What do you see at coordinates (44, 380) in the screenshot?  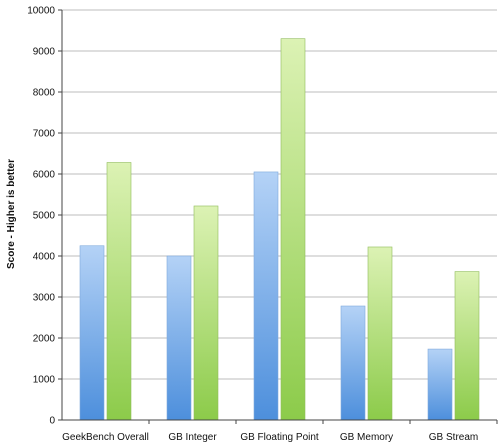 I see `y-tick-label: 1000` at bounding box center [44, 380].